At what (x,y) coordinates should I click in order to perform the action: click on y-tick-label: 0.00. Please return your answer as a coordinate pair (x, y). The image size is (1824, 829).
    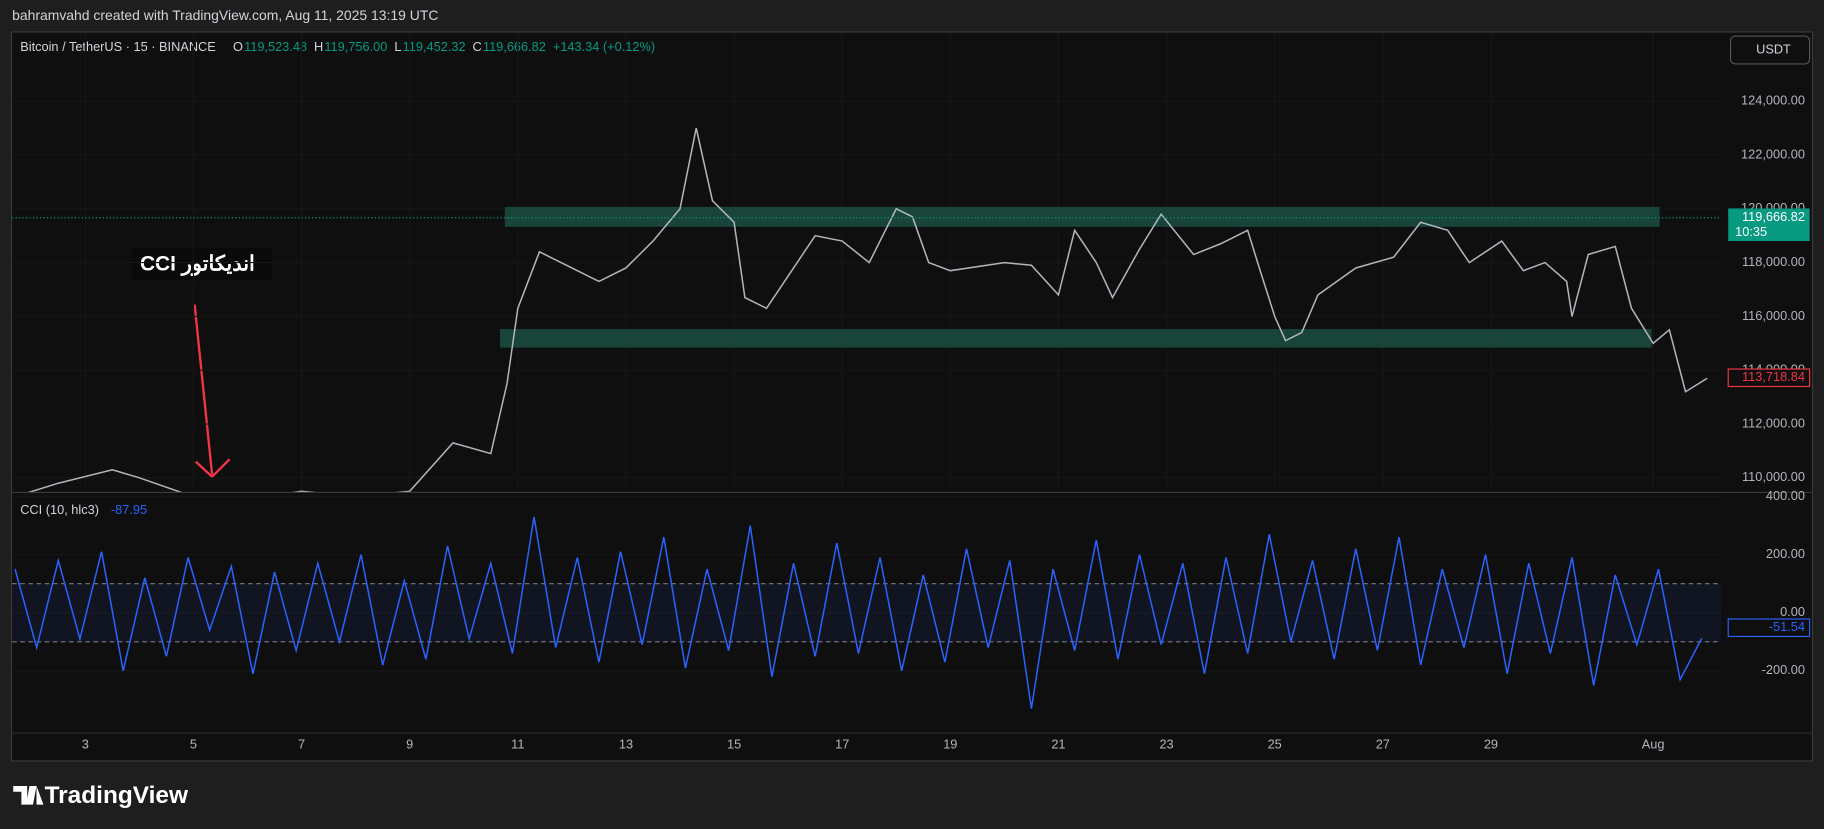
    Looking at the image, I should click on (1792, 611).